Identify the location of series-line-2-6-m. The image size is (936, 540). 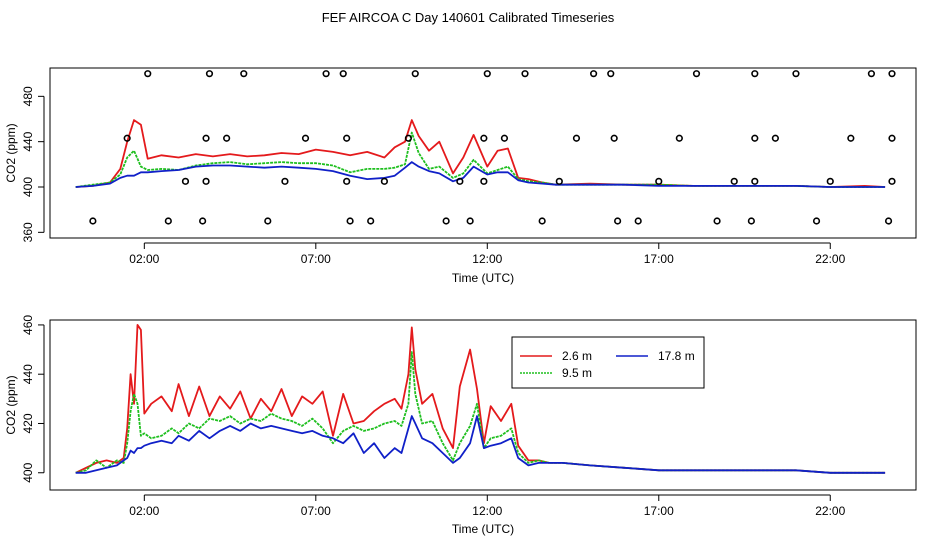
(480, 153).